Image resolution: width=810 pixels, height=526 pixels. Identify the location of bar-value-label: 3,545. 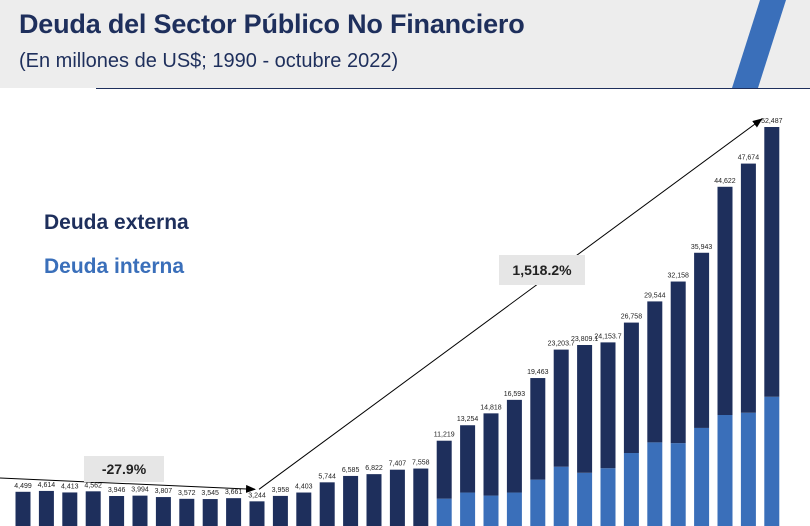
(210, 493).